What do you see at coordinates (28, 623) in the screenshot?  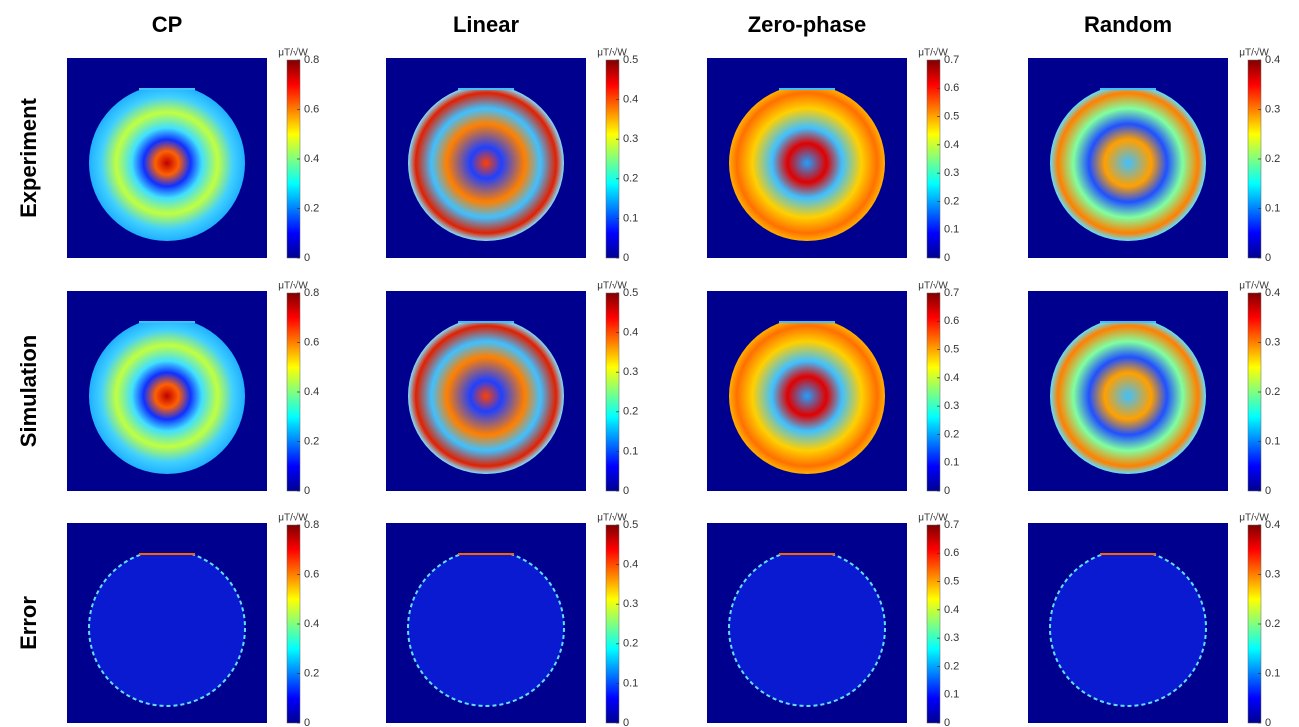 I see `row-label: Error` at bounding box center [28, 623].